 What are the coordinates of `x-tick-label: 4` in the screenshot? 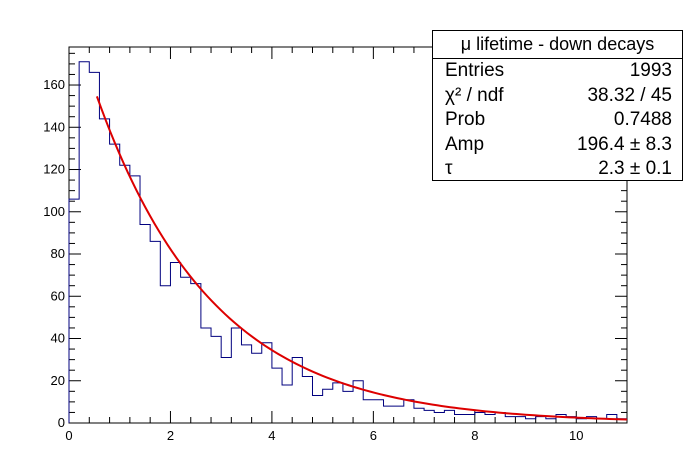 It's located at (271, 435).